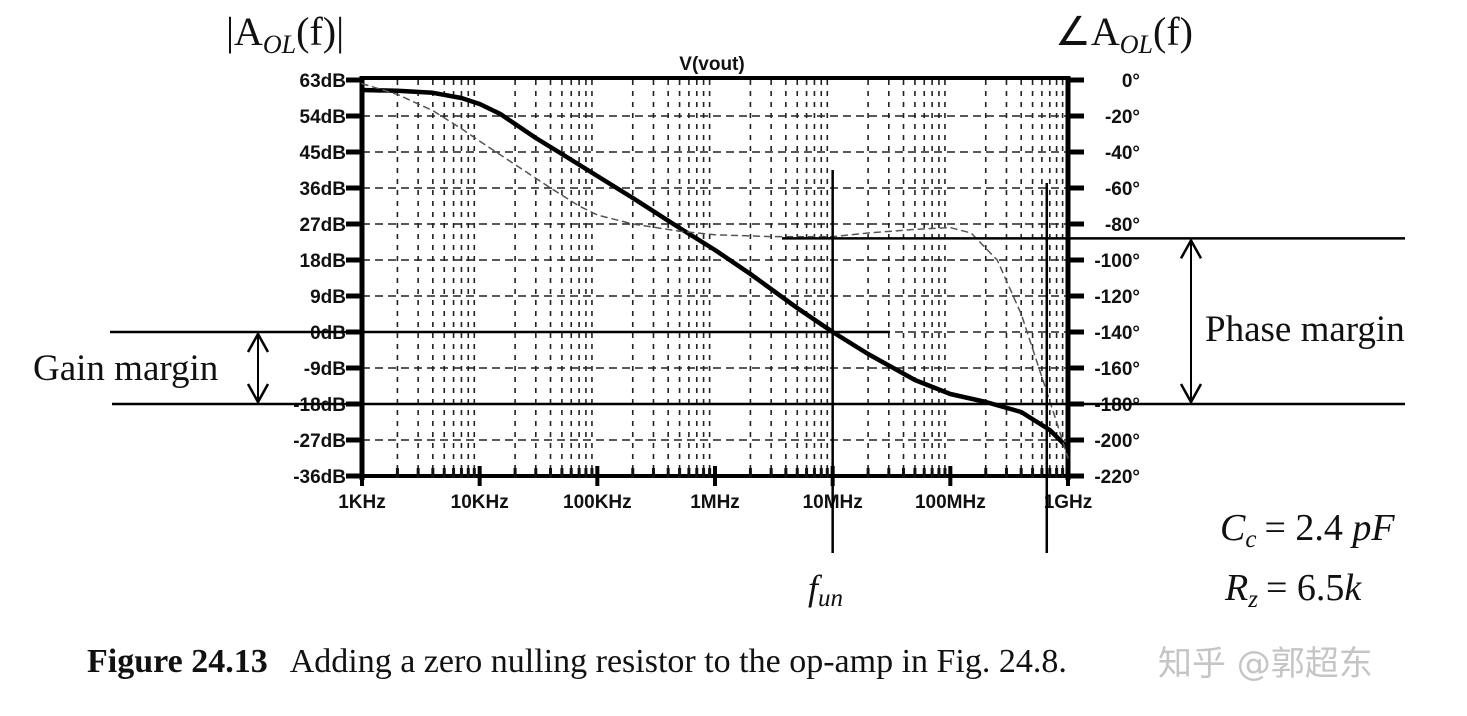  What do you see at coordinates (1117, 477) in the screenshot?
I see `y-right-tick-label: -220°` at bounding box center [1117, 477].